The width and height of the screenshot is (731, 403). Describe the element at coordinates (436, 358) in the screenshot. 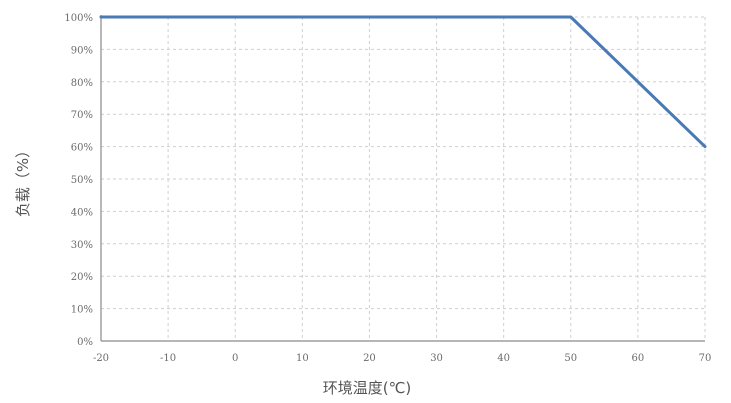

I see `x-tick-label-5: 30` at that location.